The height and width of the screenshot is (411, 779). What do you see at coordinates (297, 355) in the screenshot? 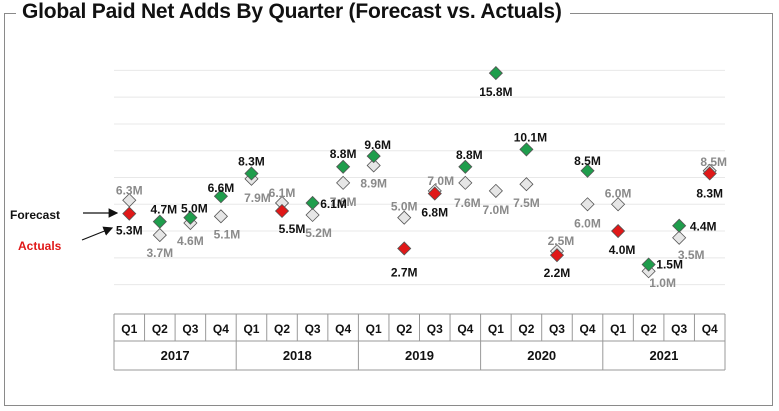
I see `year-tick-label: 2018` at bounding box center [297, 355].